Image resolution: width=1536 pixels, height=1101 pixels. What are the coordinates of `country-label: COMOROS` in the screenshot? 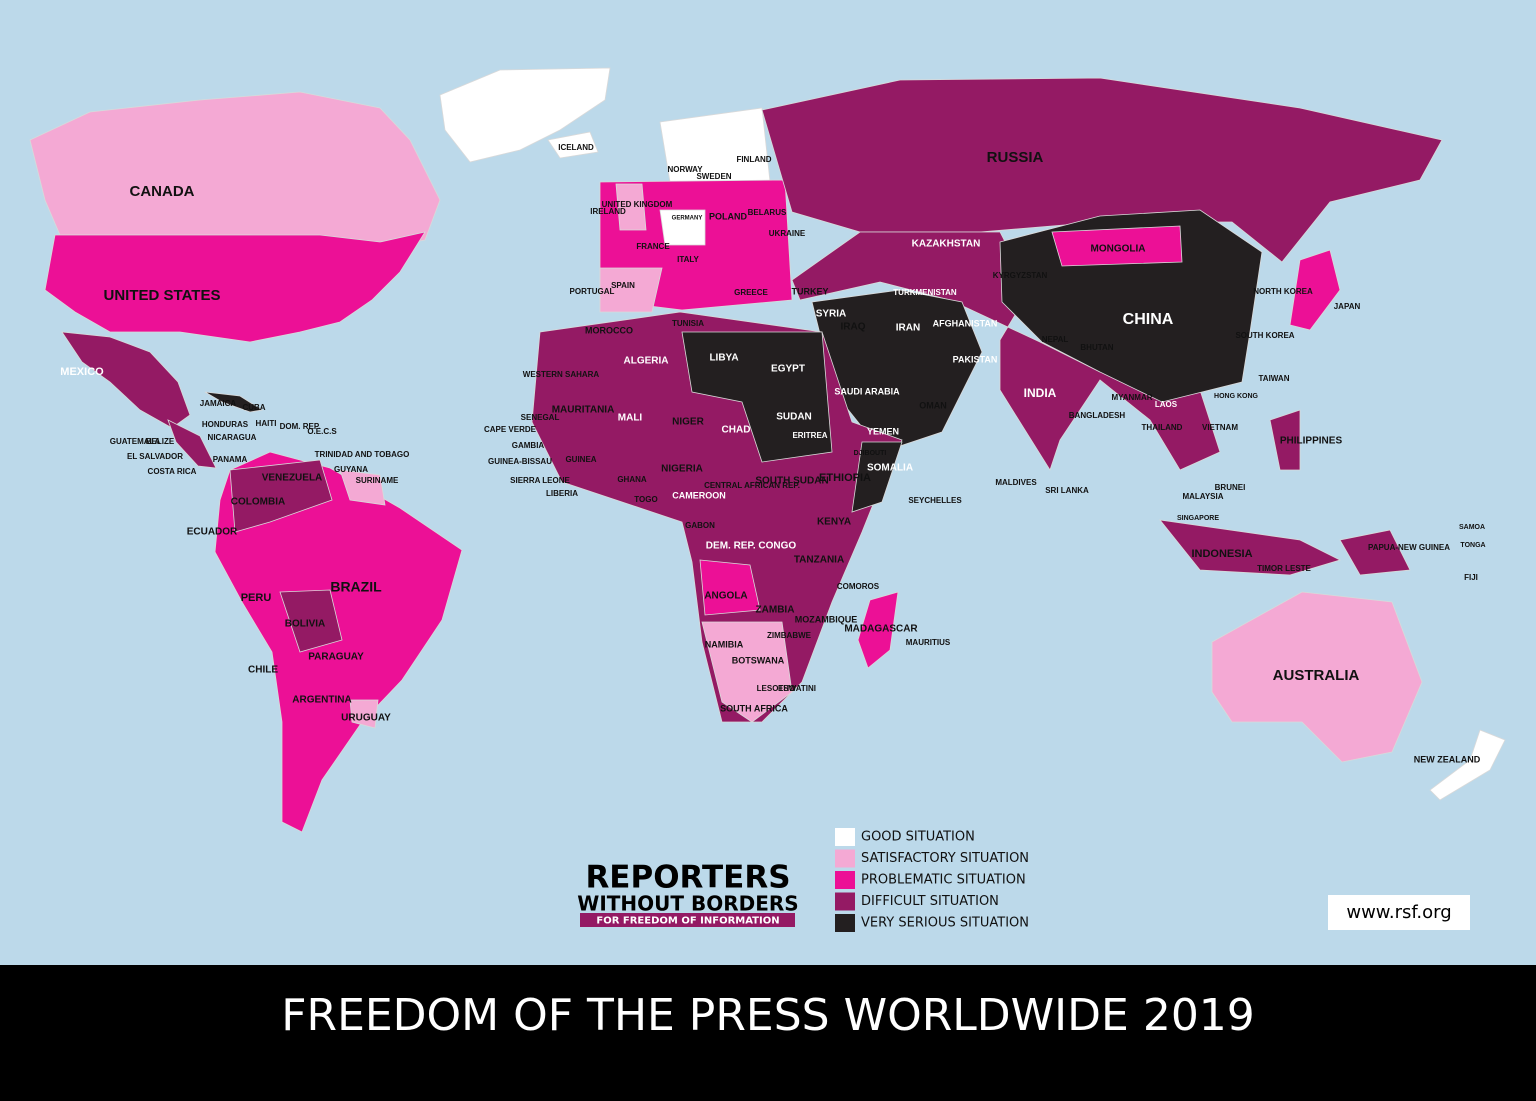 It's located at (858, 586).